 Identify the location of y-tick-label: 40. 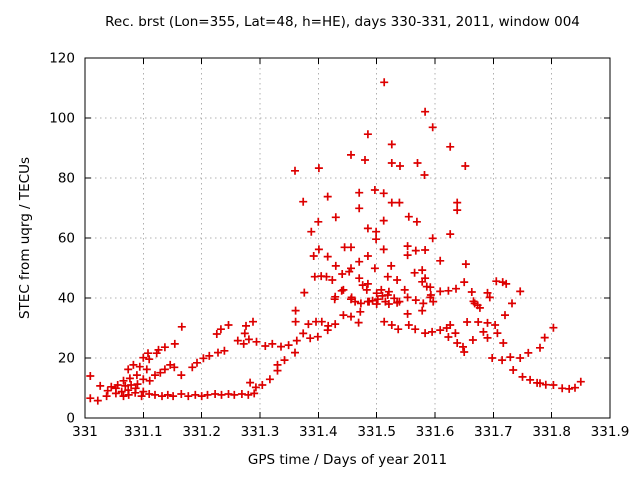
(66, 299).